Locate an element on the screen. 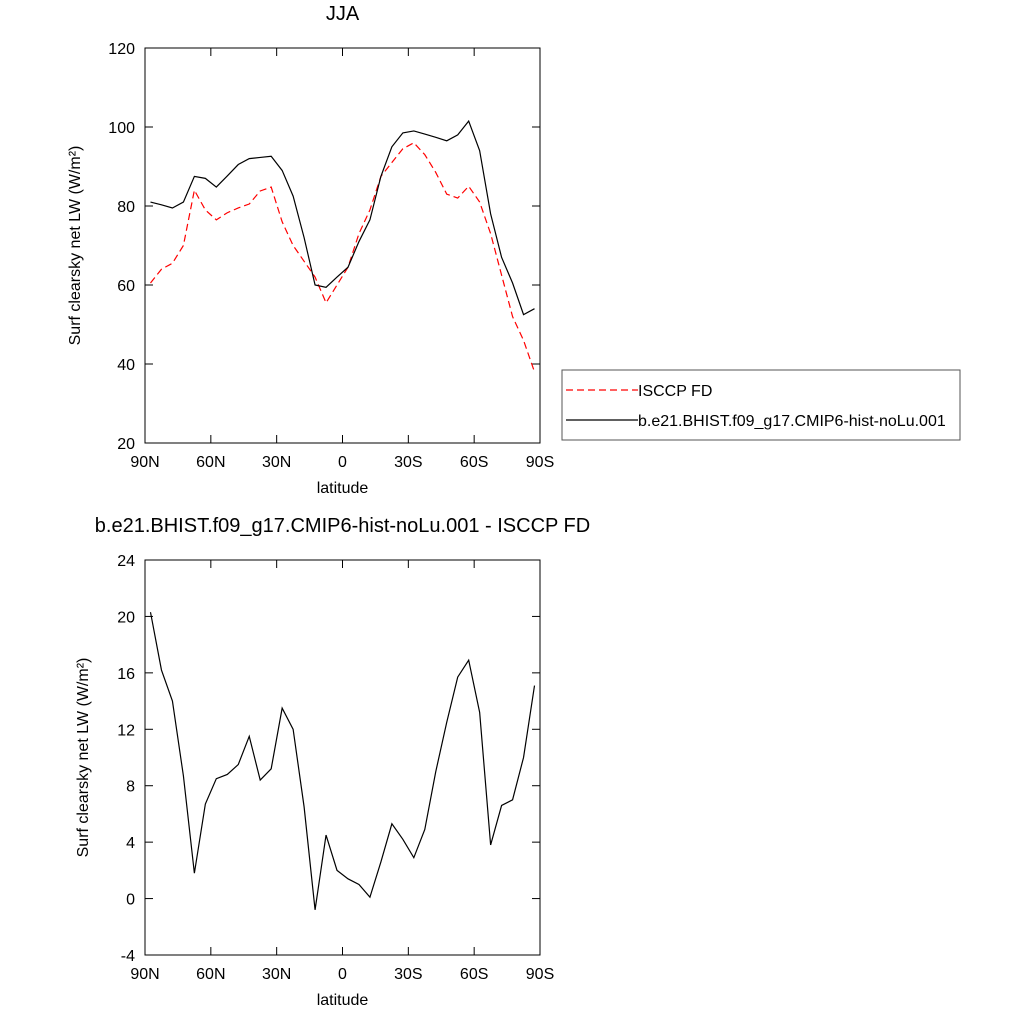 The height and width of the screenshot is (1029, 1024). y-tick-label: 0 is located at coordinates (130, 900).